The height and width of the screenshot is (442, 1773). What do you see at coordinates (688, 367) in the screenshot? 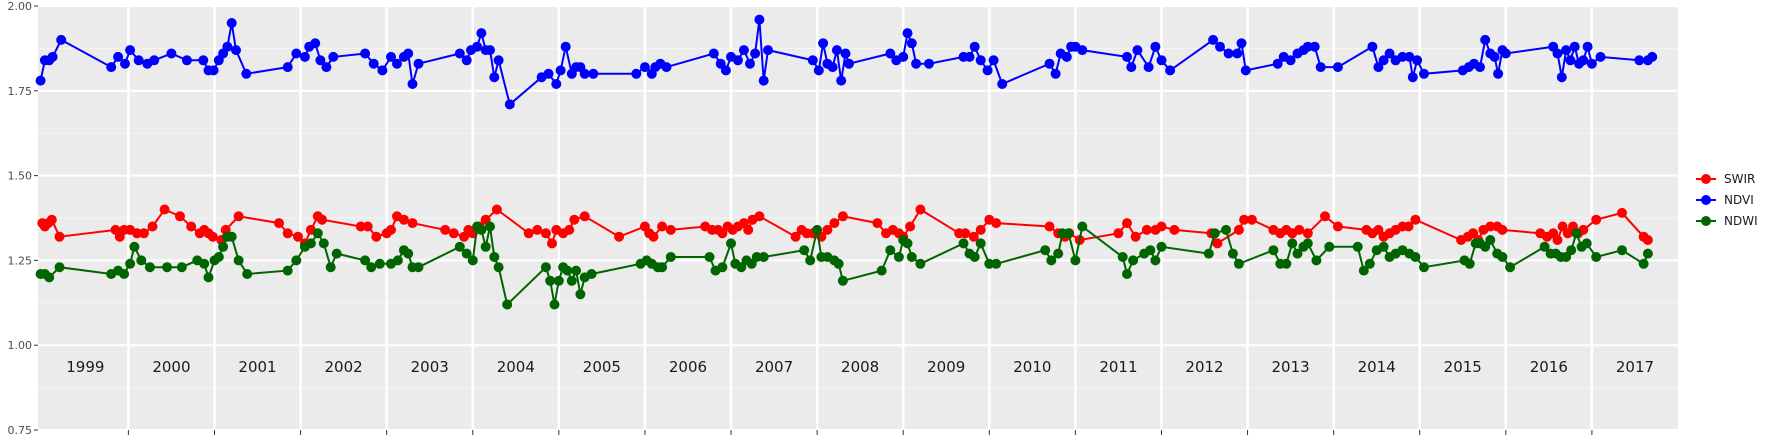
I see `year-label: 2006` at bounding box center [688, 367].